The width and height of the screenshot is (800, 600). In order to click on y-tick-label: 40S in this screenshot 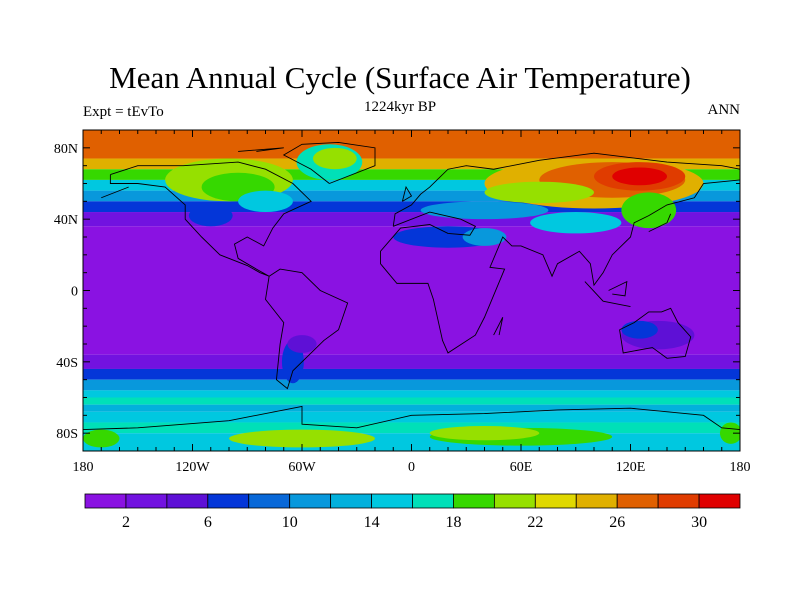, I will do `click(67, 363)`.